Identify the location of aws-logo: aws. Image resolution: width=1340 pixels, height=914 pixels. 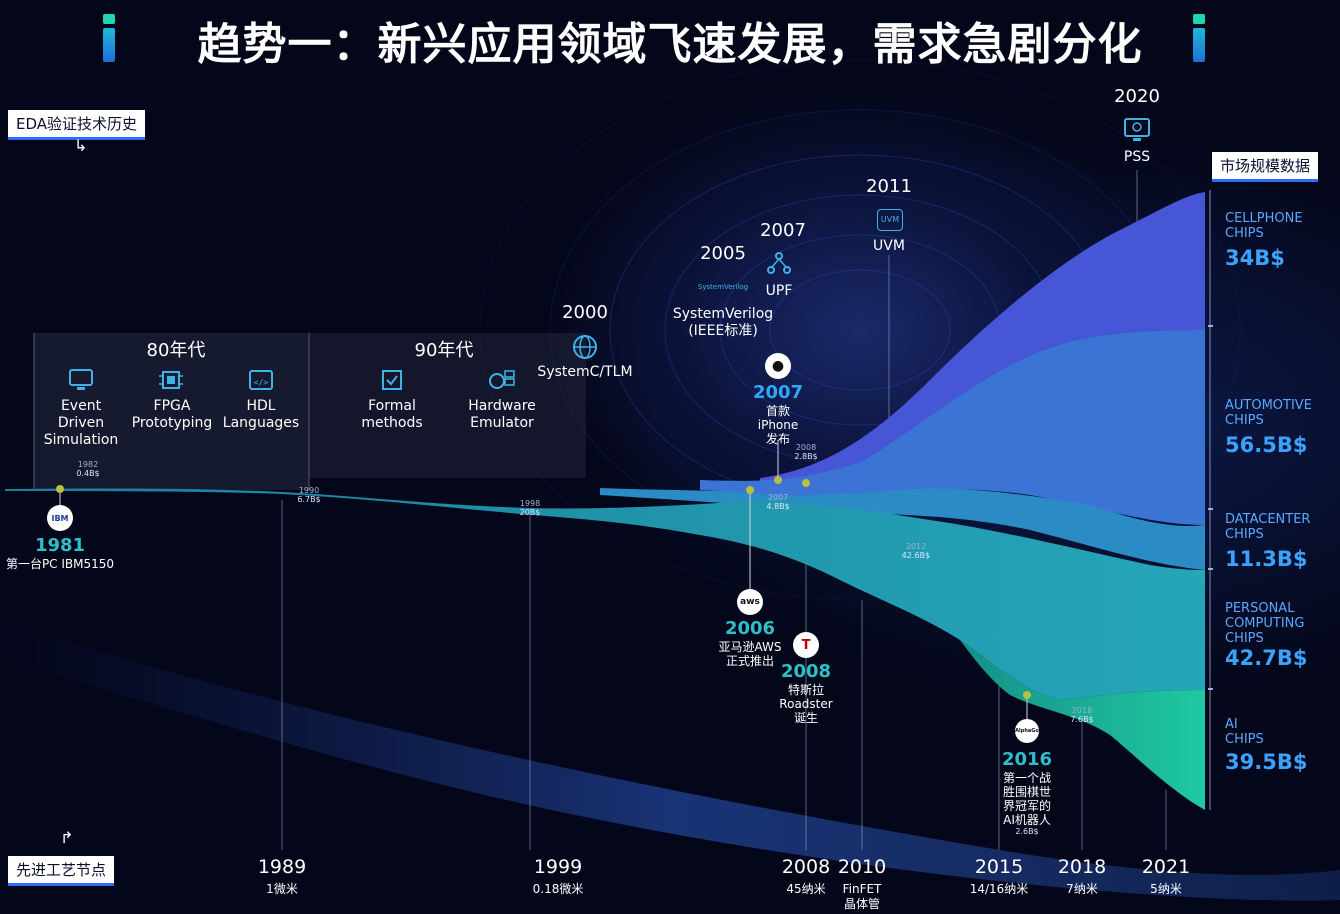
(750, 602).